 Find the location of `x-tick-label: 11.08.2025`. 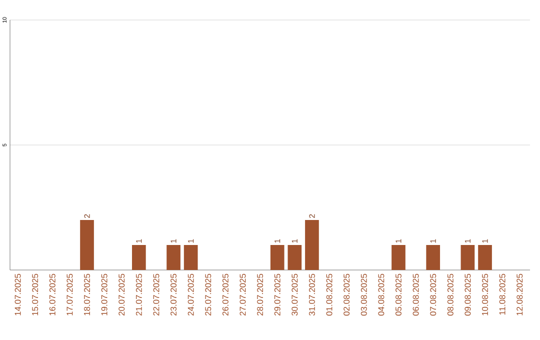

x-tick-label: 11.08.2025 is located at coordinates (502, 294).